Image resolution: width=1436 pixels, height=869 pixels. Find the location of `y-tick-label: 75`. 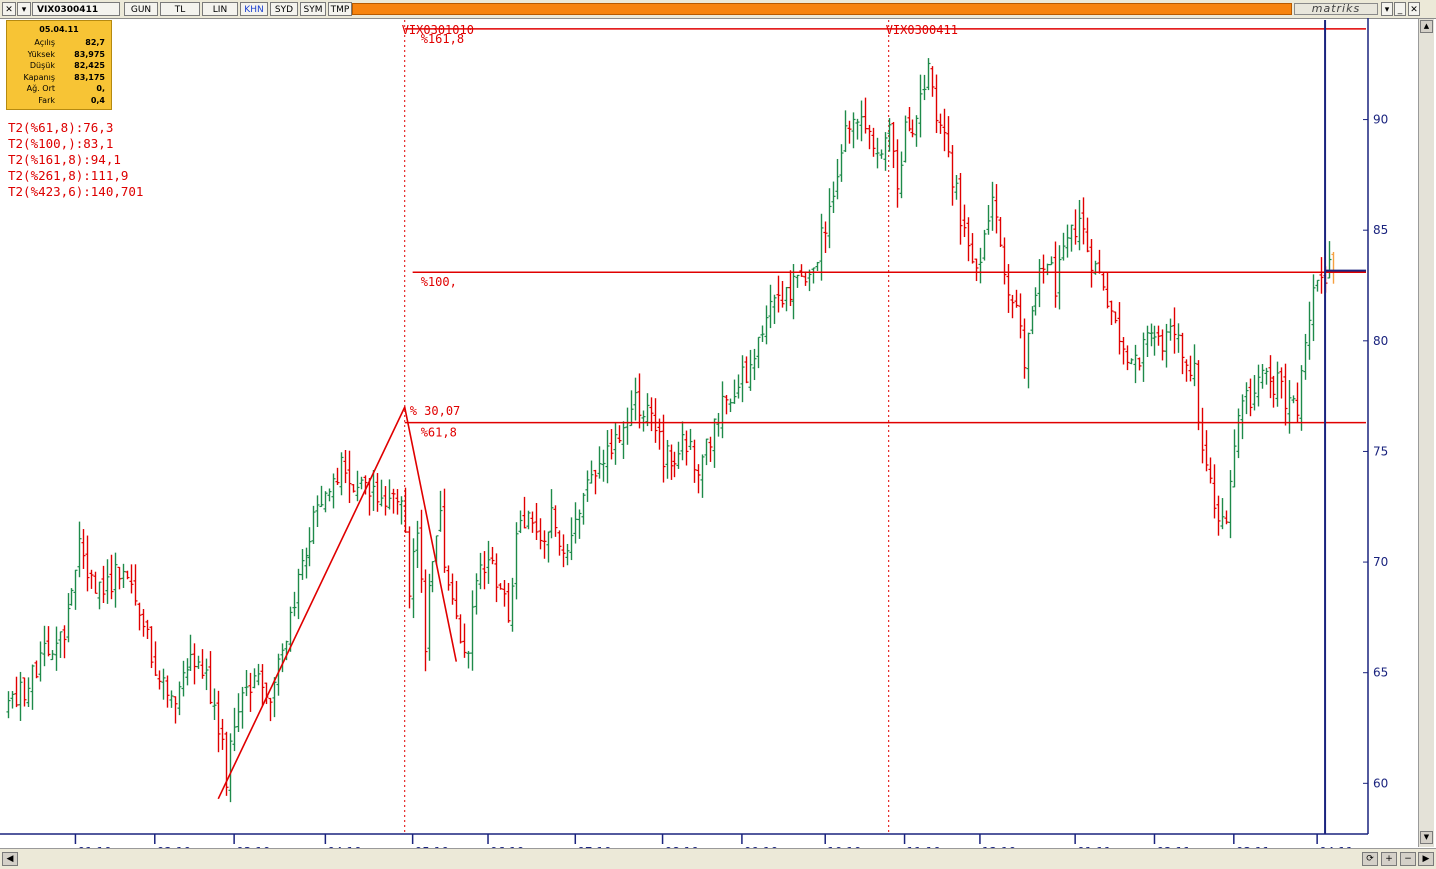

y-tick-label: 75 is located at coordinates (1380, 451).